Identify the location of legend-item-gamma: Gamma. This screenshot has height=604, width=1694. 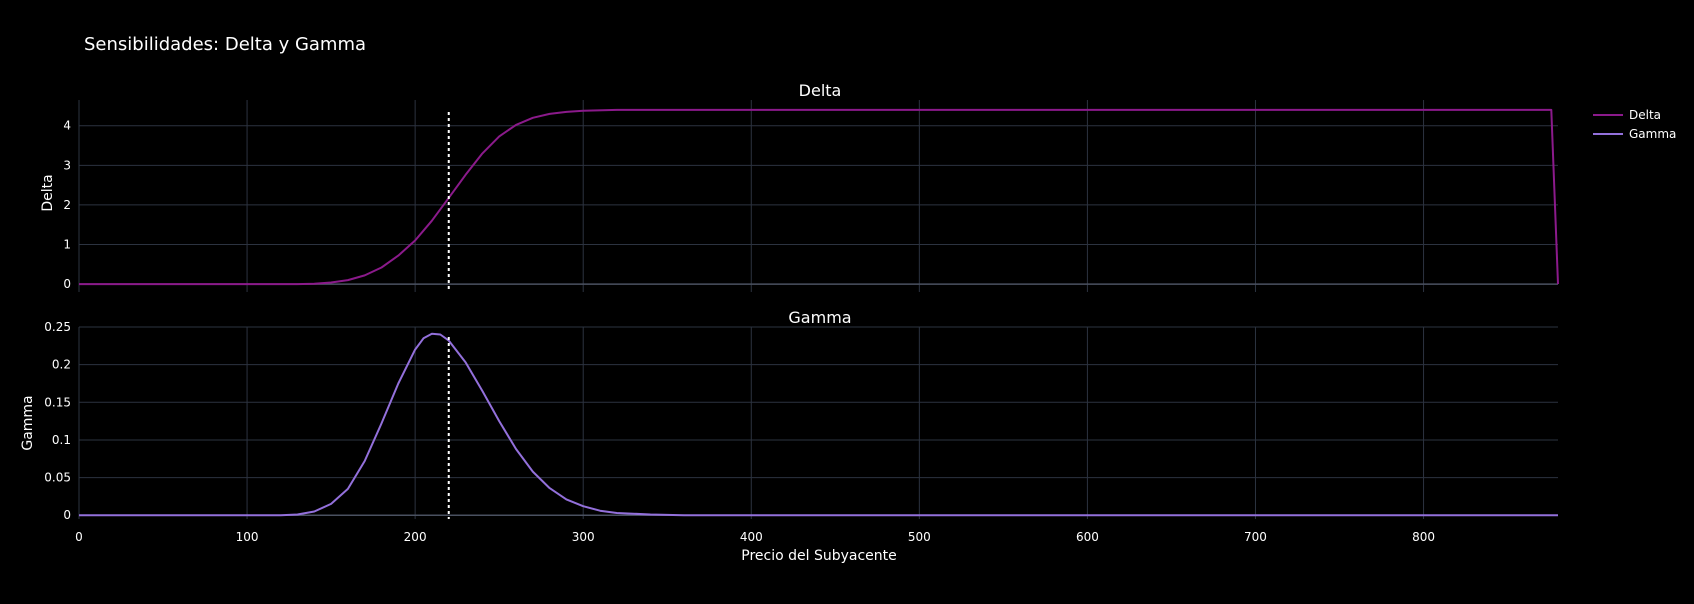
(1634, 134).